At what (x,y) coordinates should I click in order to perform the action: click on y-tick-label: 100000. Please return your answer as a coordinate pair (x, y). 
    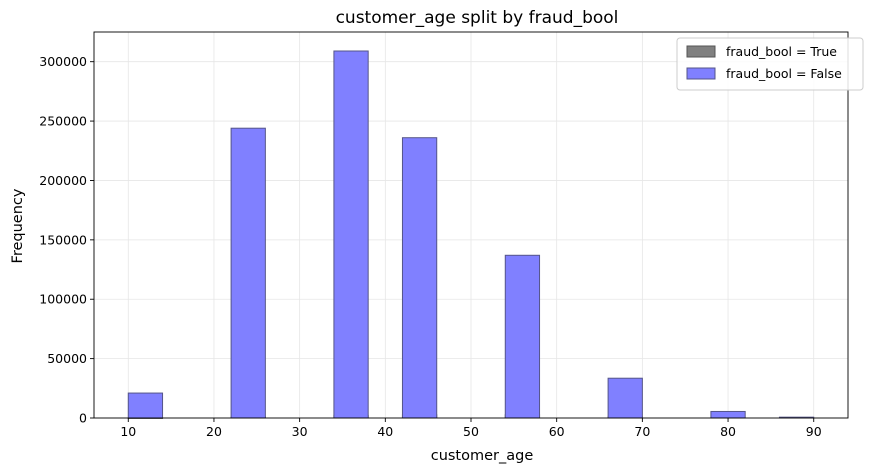
    Looking at the image, I should click on (63, 299).